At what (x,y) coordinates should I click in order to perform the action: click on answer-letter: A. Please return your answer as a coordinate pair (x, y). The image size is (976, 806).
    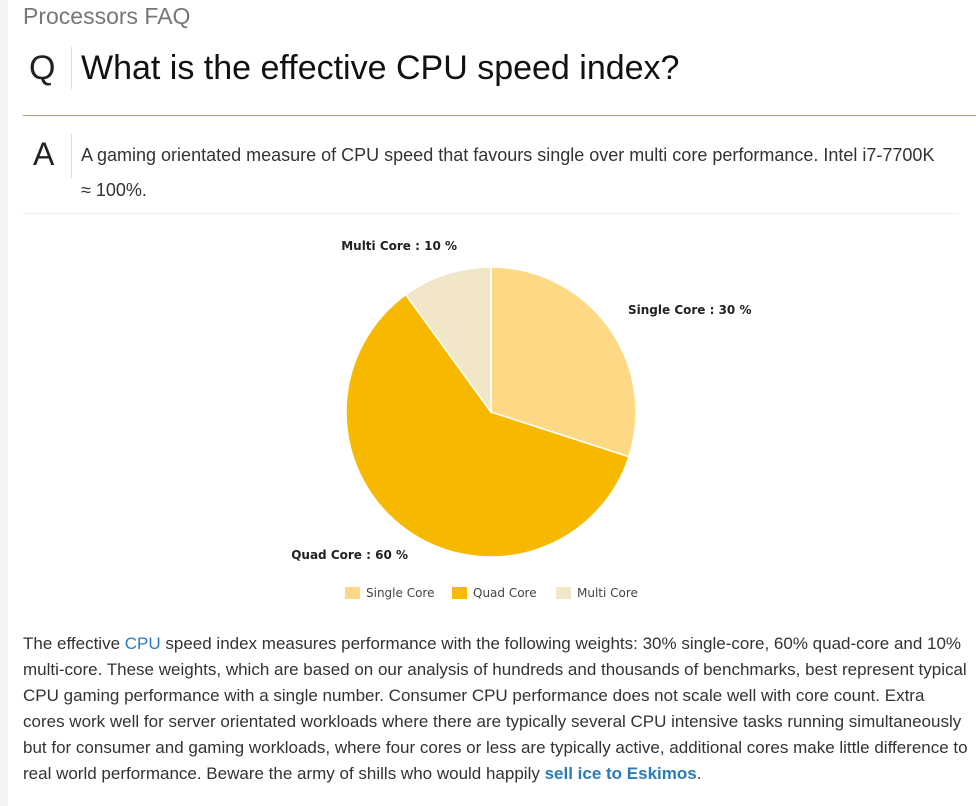
    Looking at the image, I should click on (44, 154).